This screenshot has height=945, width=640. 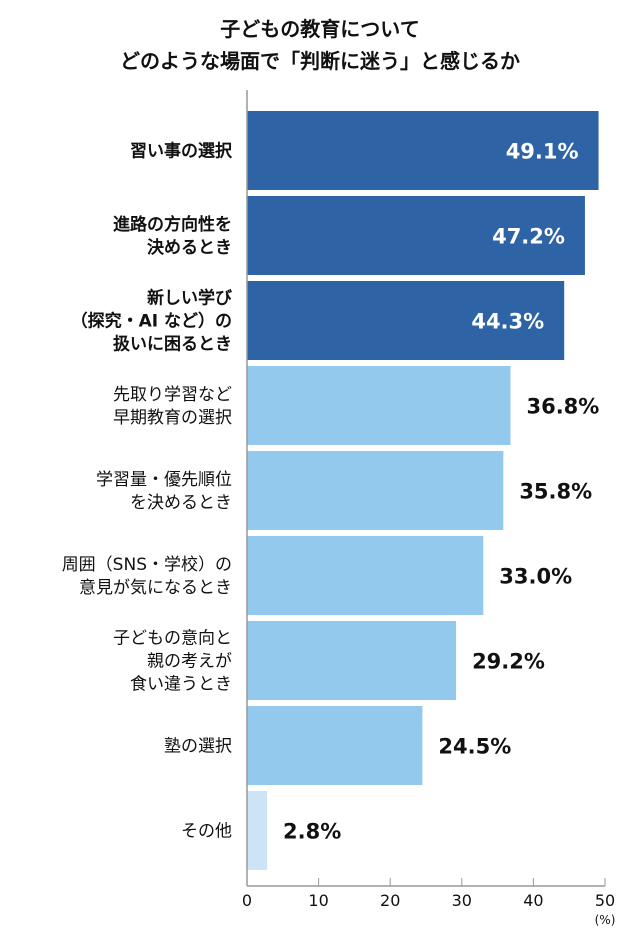 I want to click on chart-title: どのような場面で「判断に迷う」と感じるか, so click(x=320, y=61).